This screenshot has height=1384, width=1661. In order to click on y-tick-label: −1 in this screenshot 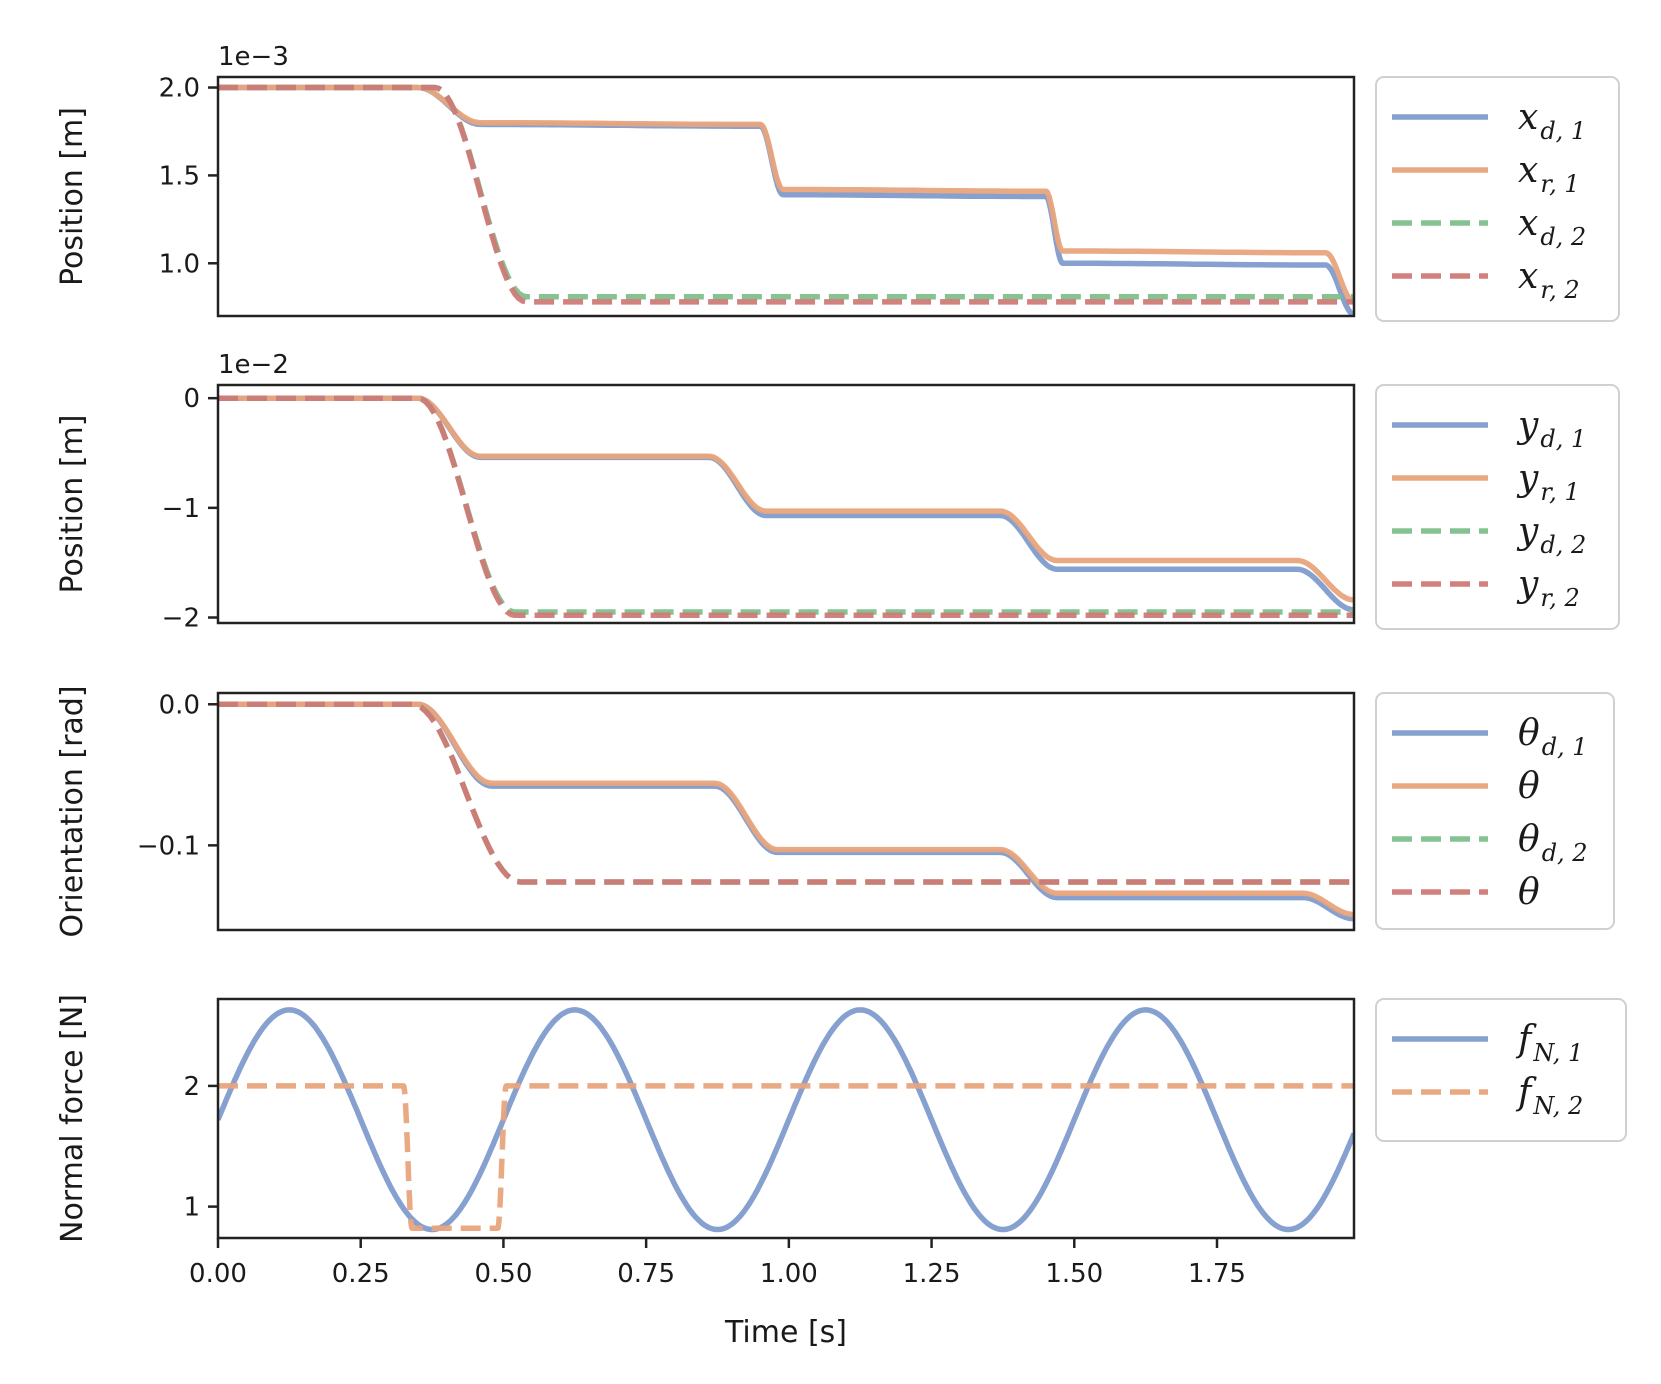, I will do `click(181, 509)`.